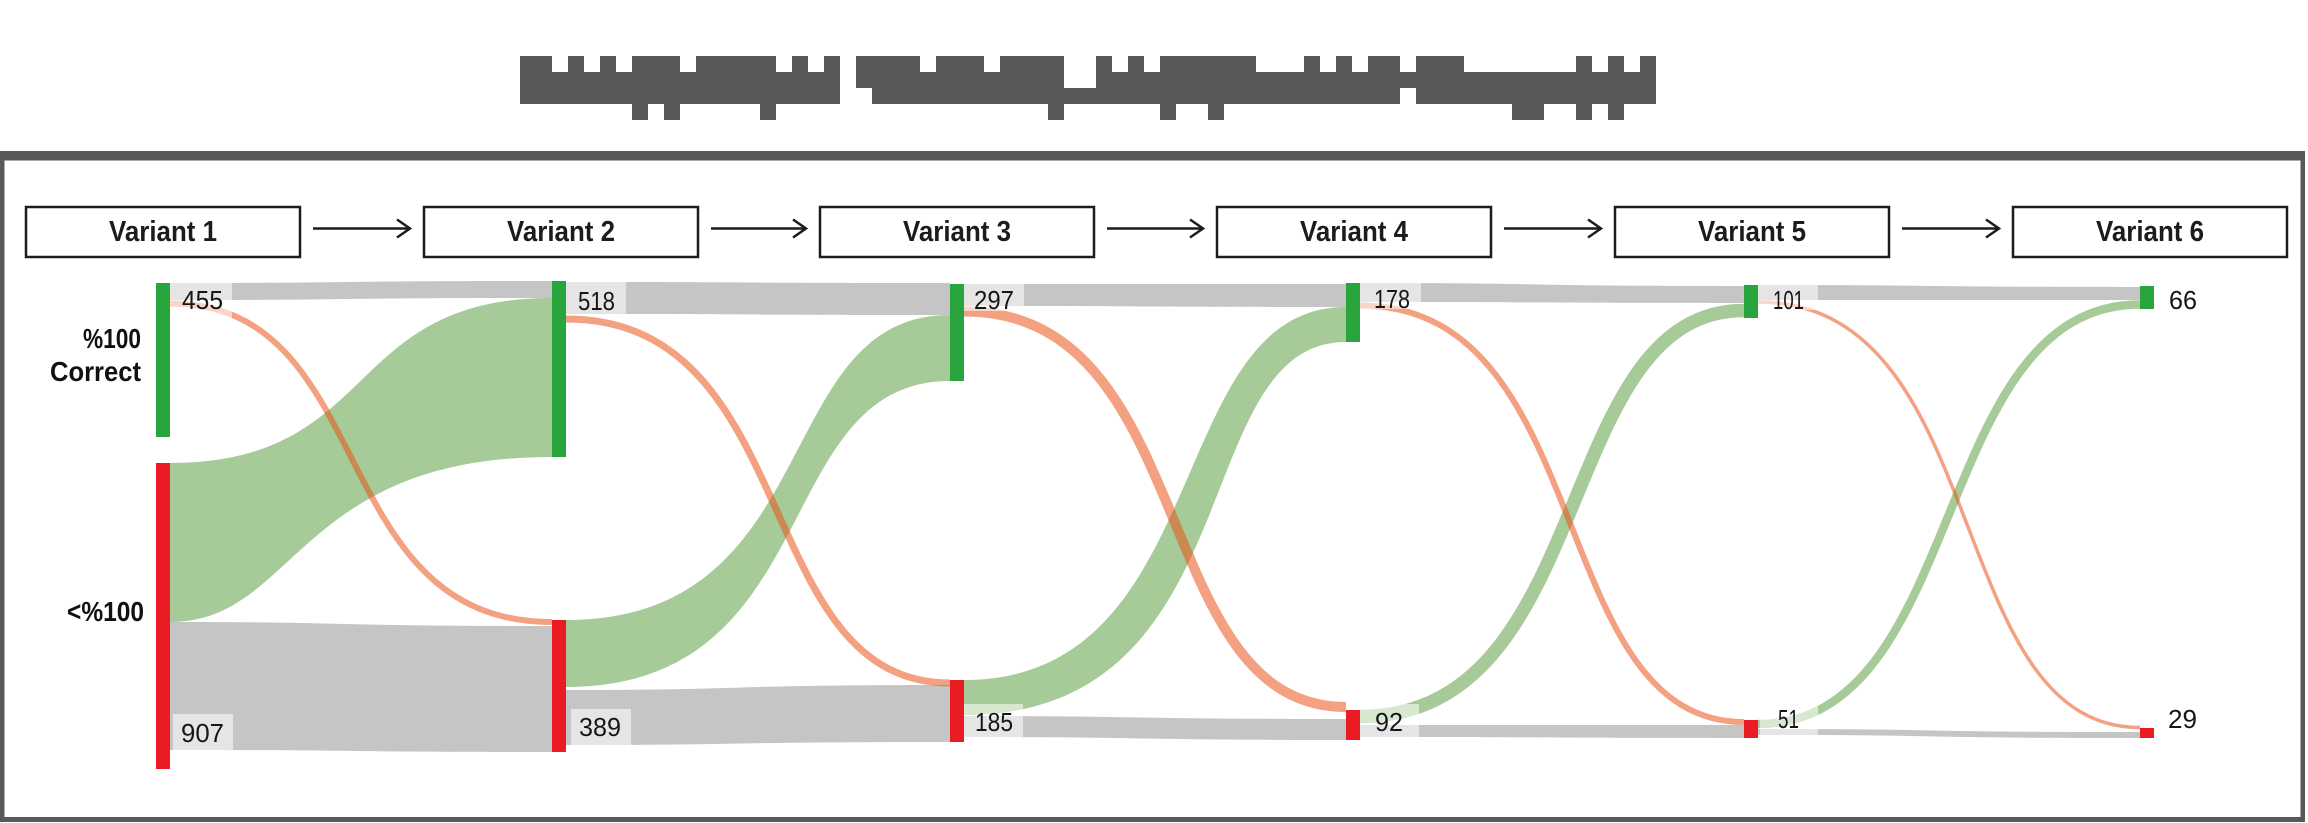 This screenshot has height=823, width=2308. Describe the element at coordinates (202, 300) in the screenshot. I see `svg-text: 455` at that location.